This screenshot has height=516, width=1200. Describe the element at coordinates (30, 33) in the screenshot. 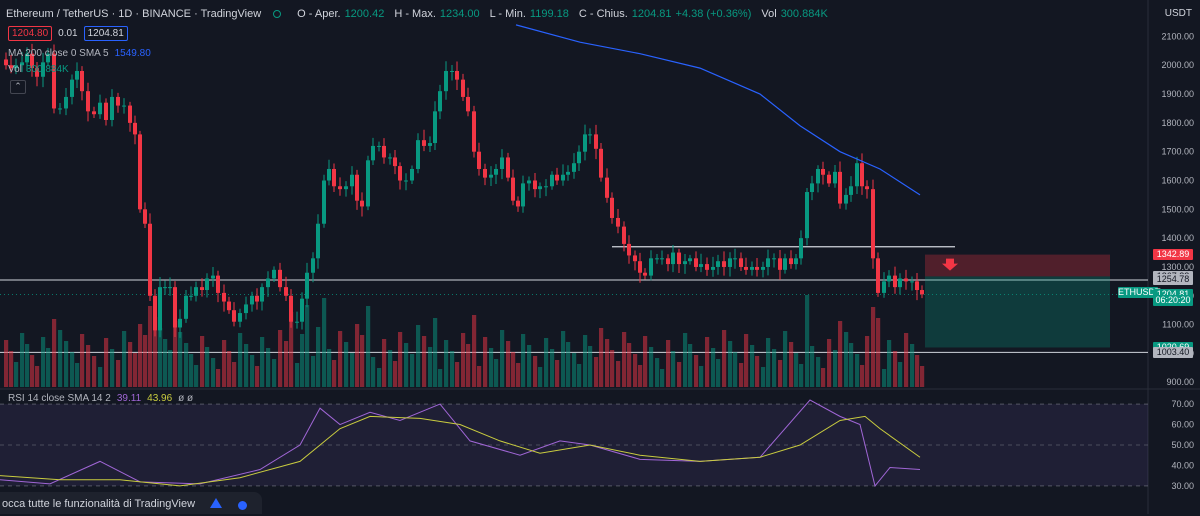

I see `sell-price-button: 1204.80` at that location.